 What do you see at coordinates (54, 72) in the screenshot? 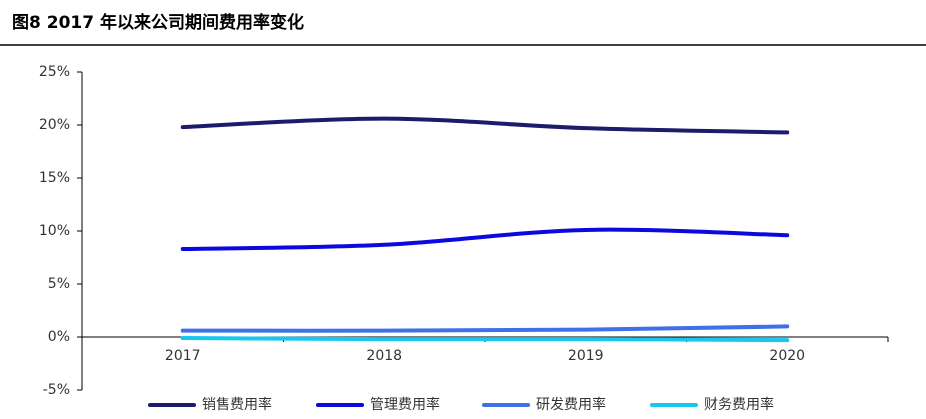
I see `y-tick-label: 25%` at bounding box center [54, 72].